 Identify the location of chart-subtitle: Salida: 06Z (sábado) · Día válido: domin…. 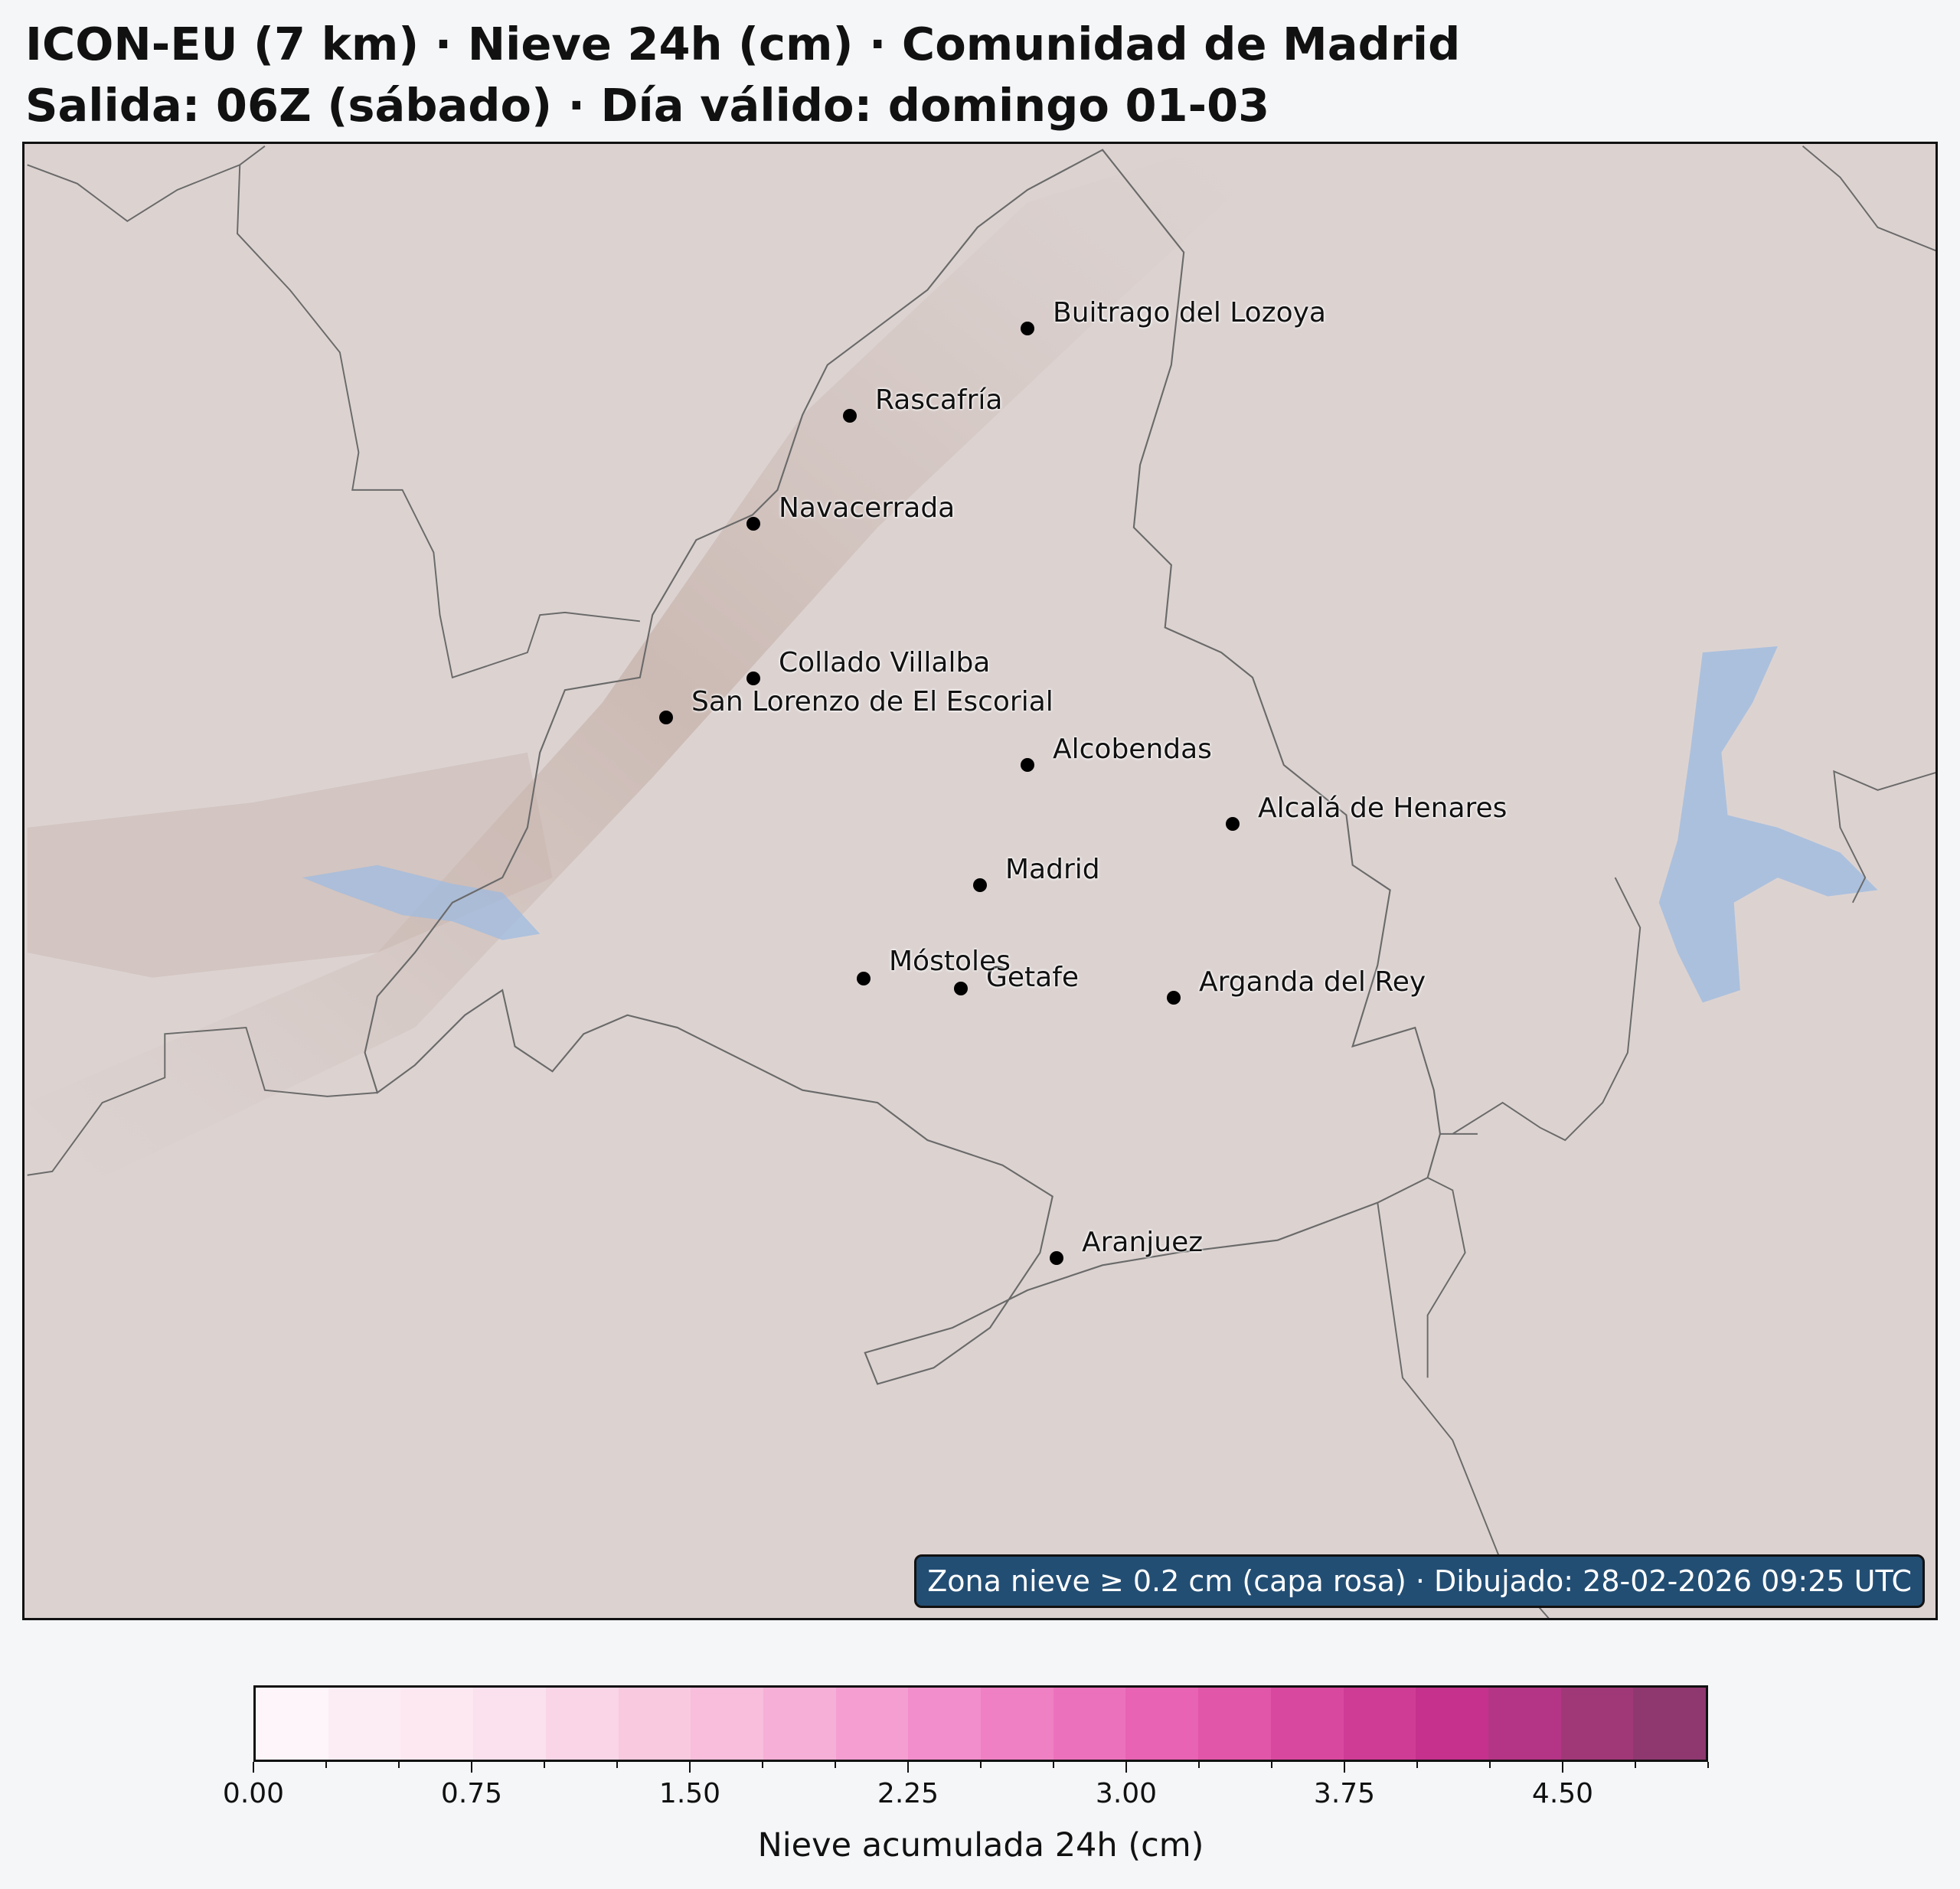
(647, 106).